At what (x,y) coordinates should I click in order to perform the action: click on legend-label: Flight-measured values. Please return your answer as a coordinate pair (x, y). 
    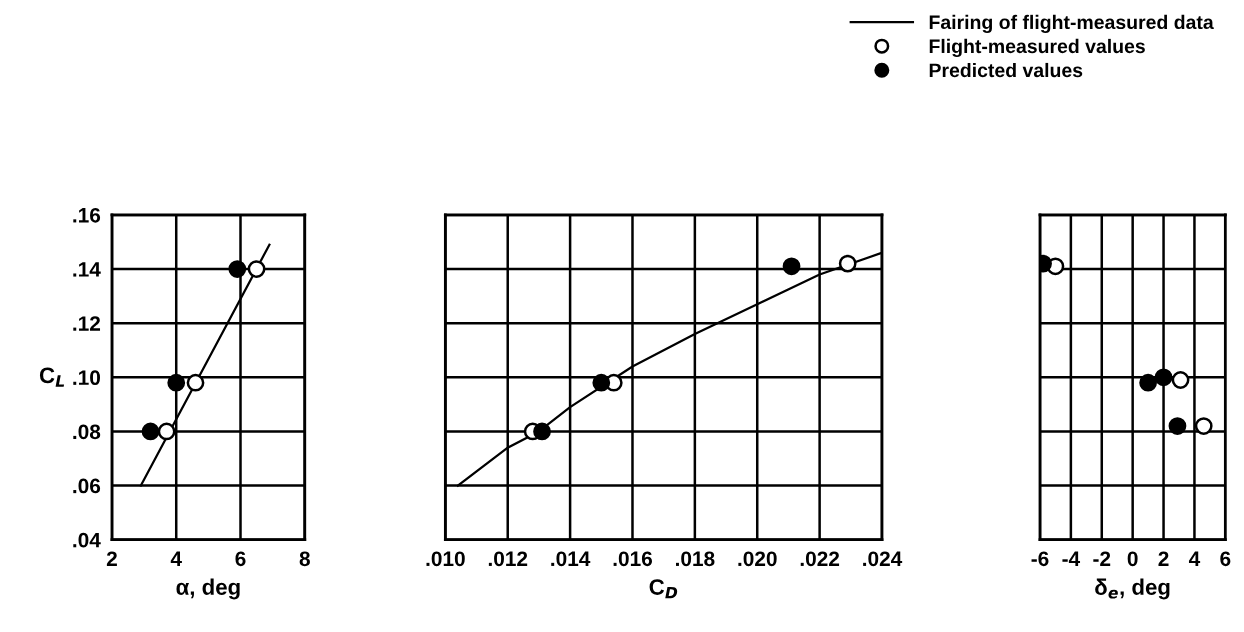
    Looking at the image, I should click on (1037, 48).